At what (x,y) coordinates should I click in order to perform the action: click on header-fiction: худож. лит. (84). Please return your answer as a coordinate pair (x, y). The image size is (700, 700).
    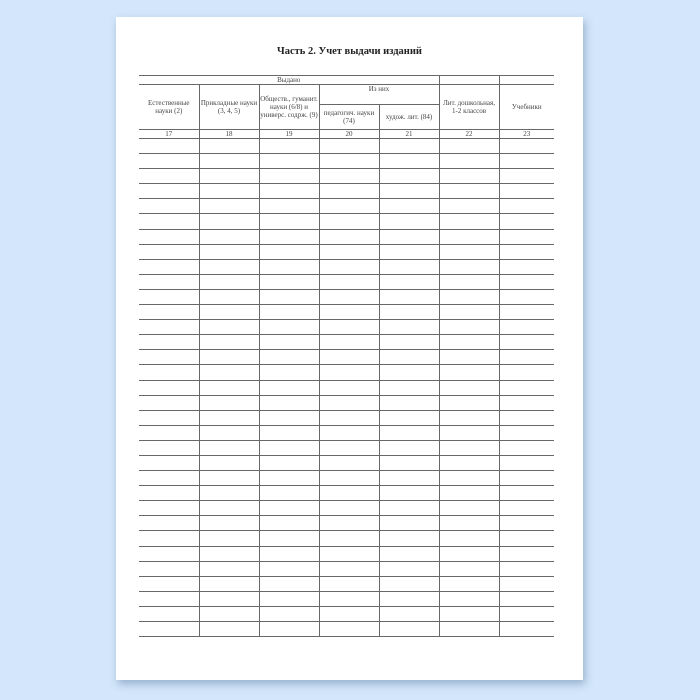
    Looking at the image, I should click on (409, 117).